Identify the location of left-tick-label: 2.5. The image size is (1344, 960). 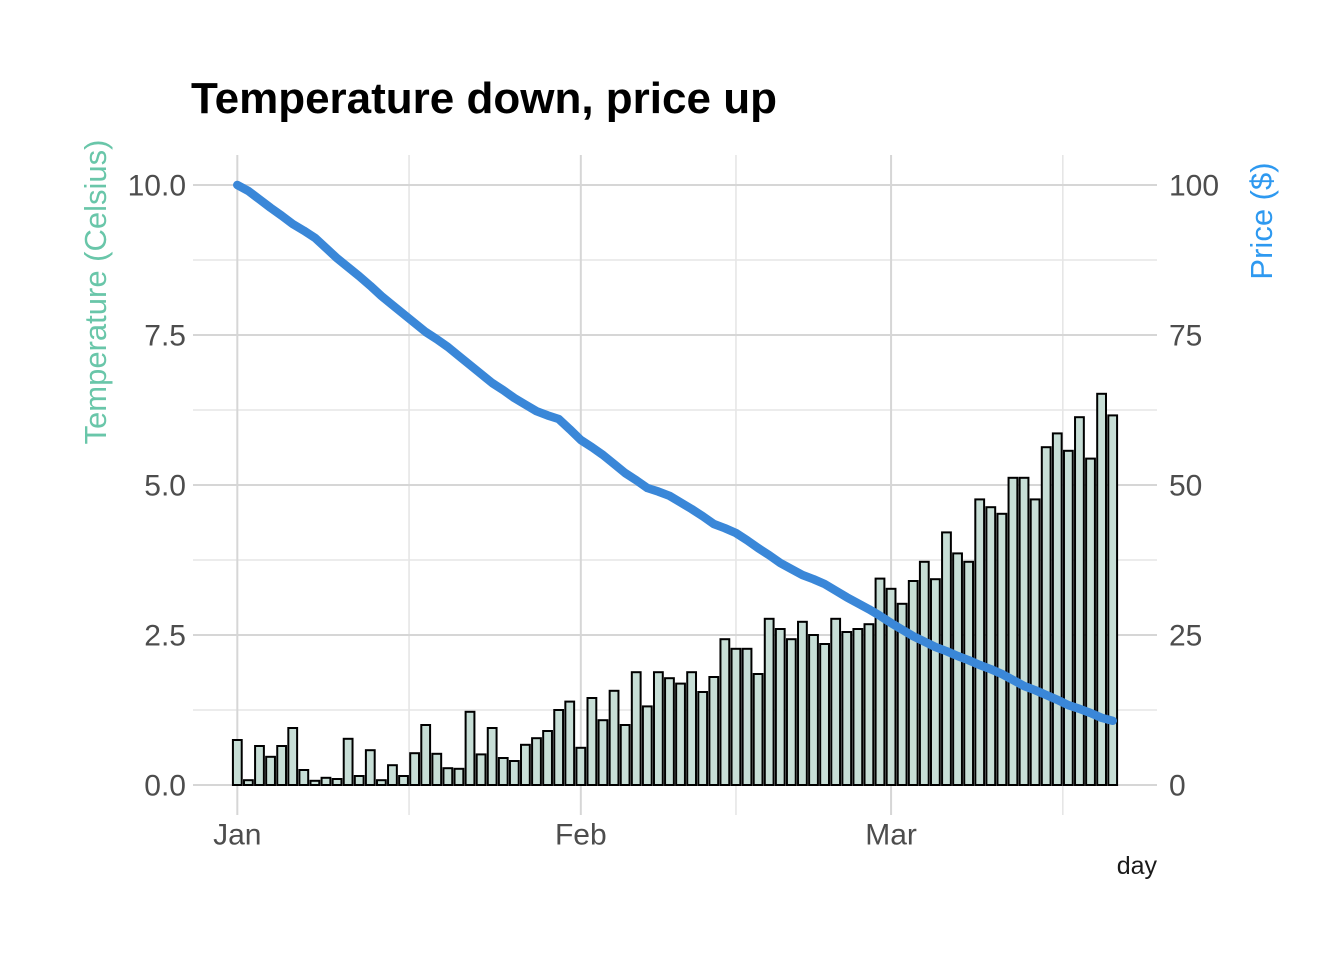
(165, 636).